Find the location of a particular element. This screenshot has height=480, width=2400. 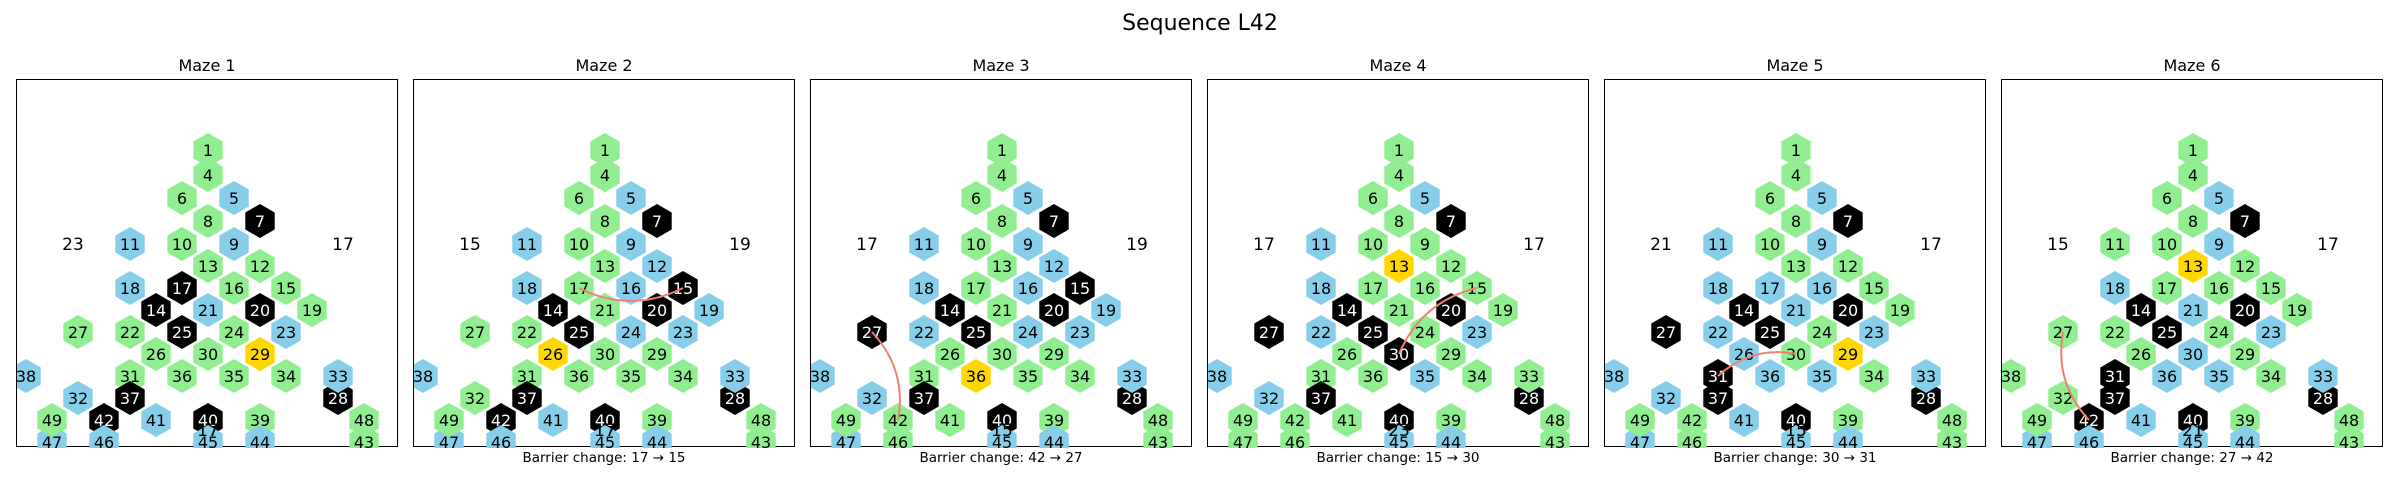

hex-label: 24 is located at coordinates (234, 332).